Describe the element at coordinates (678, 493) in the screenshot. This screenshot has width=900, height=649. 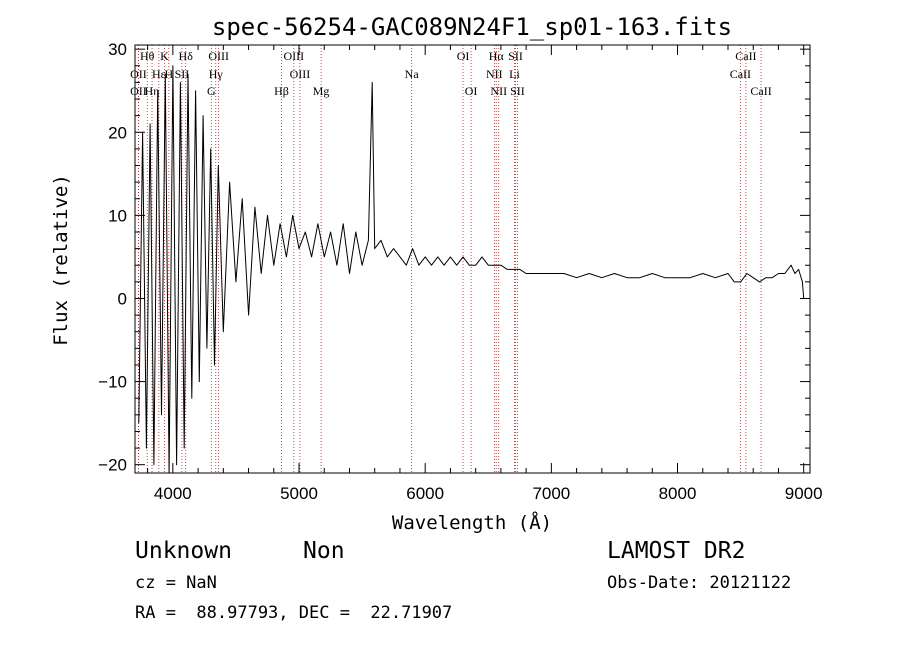
I see `x-tick-label: 8000` at that location.